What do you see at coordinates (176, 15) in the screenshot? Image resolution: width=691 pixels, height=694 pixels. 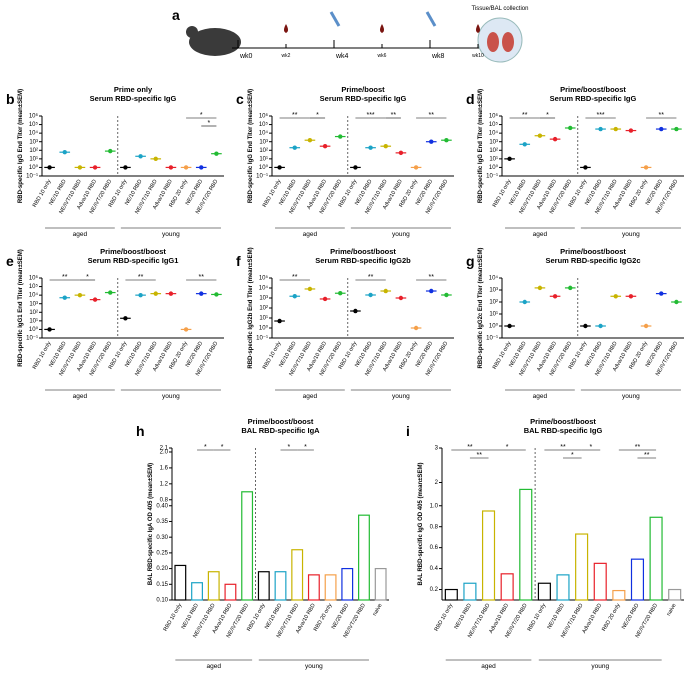 I see `panel-letter: a` at bounding box center [176, 15].